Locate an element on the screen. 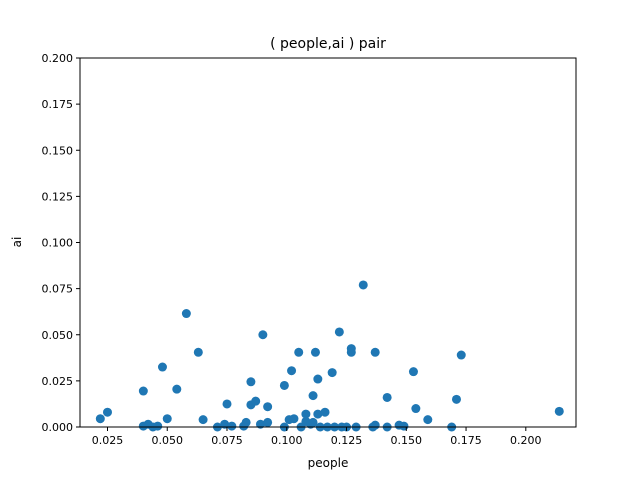  y-tick-label: 0.000 is located at coordinates (58, 427).